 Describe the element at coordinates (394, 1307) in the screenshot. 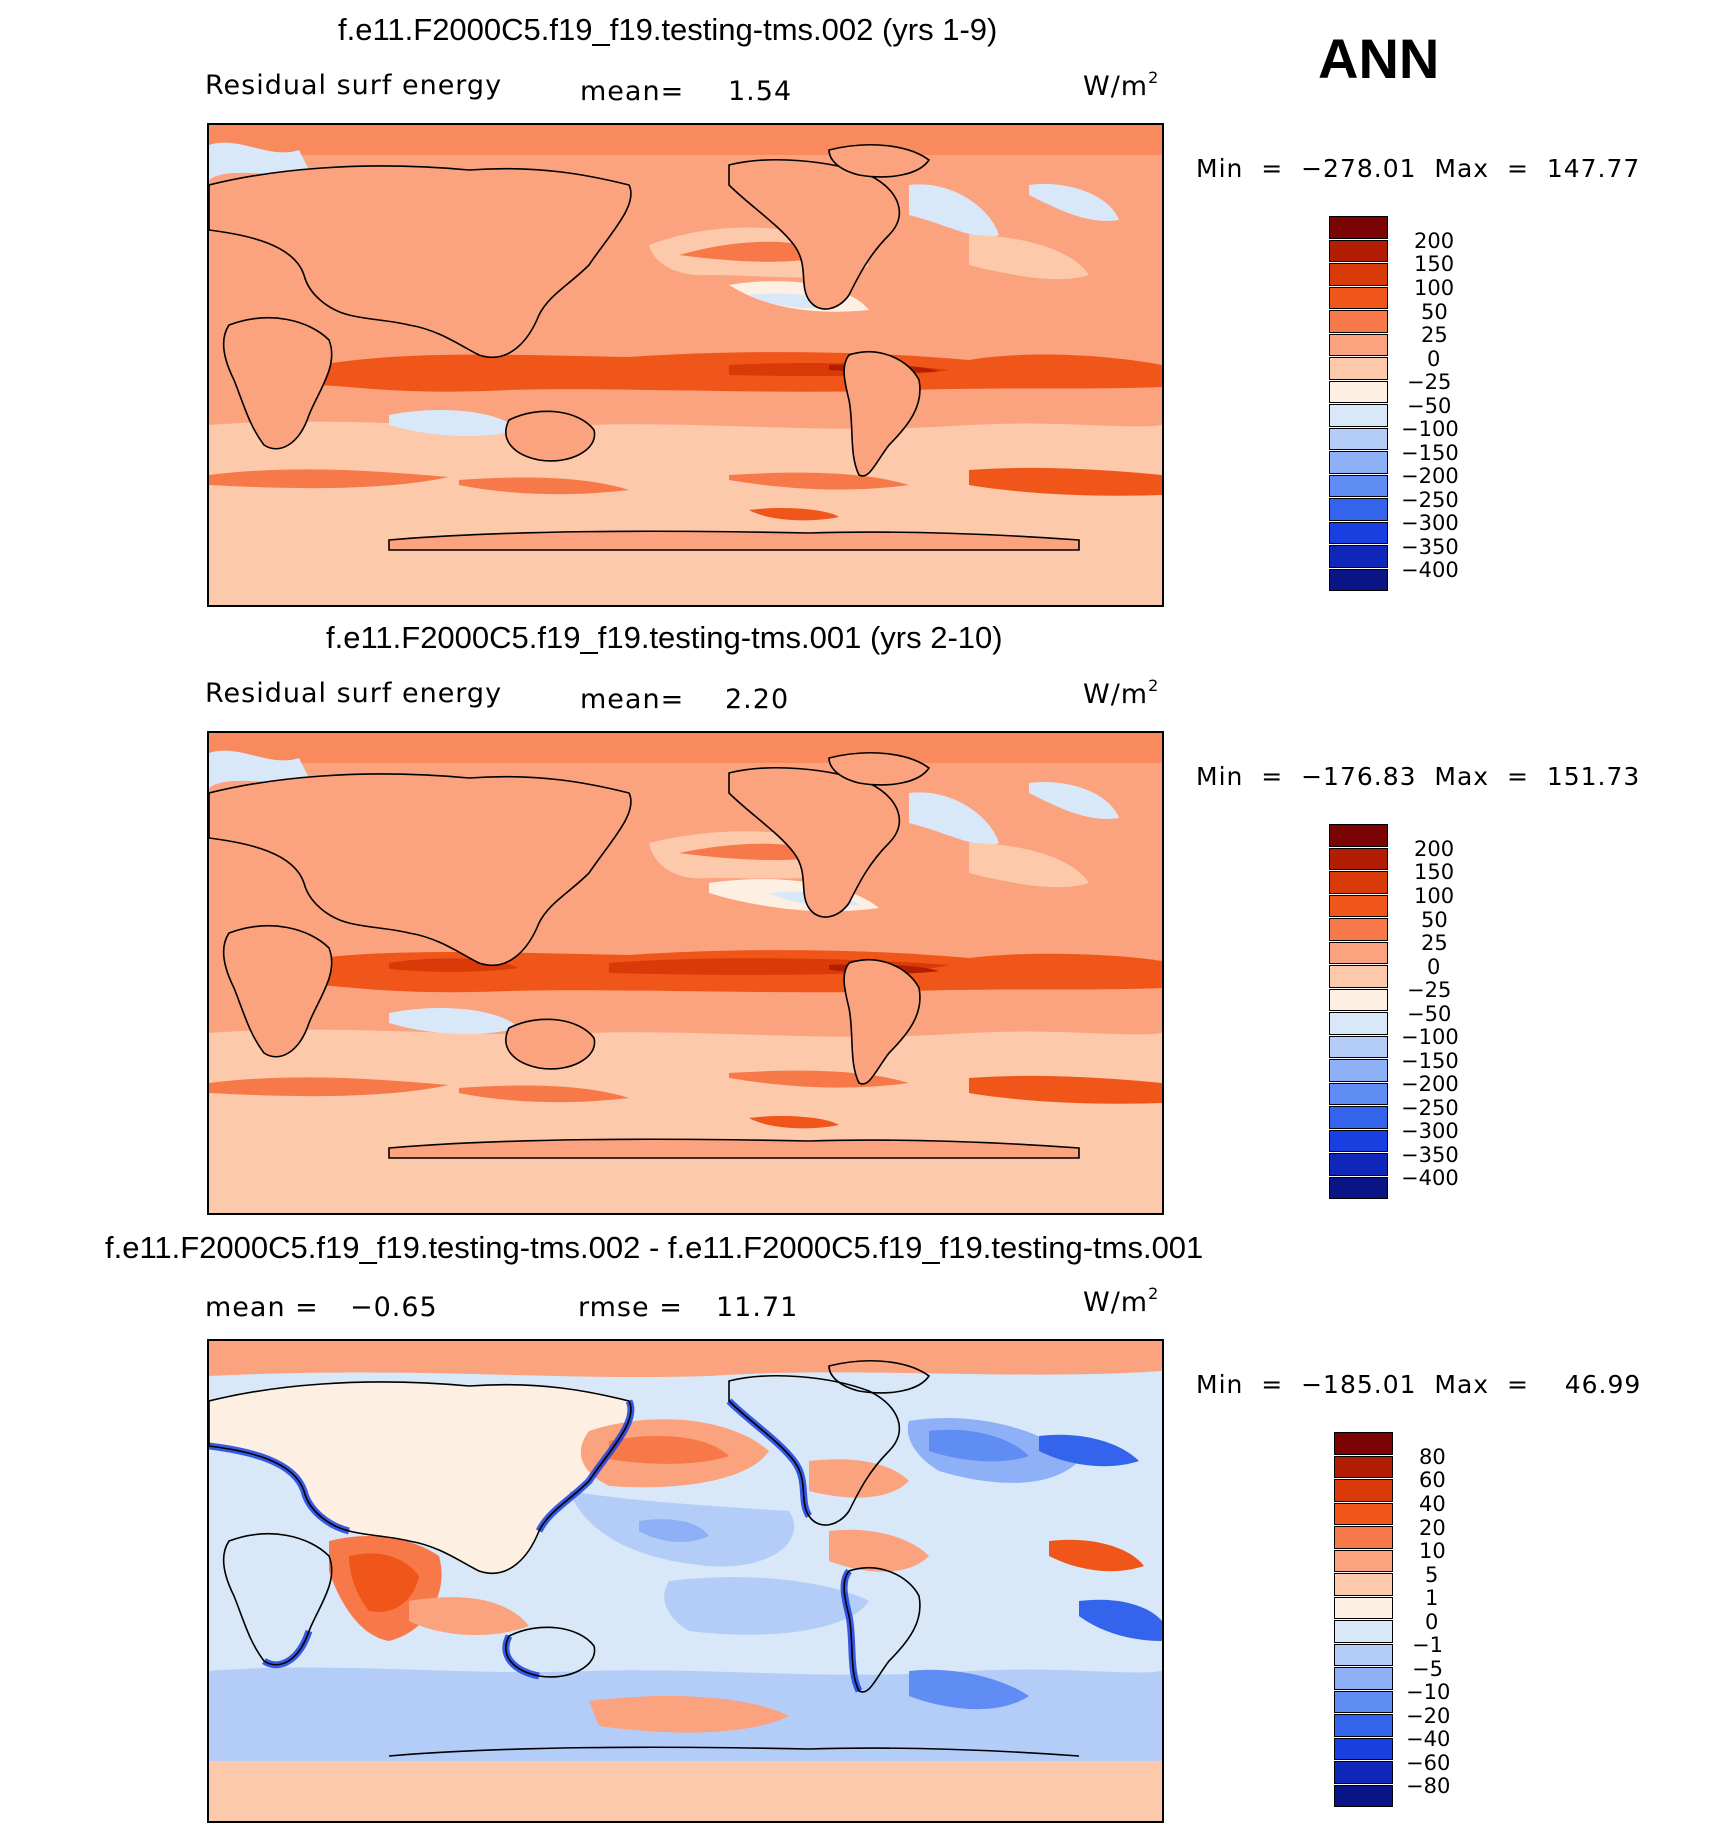

I see `panel3-mean-value: −0.65` at that location.